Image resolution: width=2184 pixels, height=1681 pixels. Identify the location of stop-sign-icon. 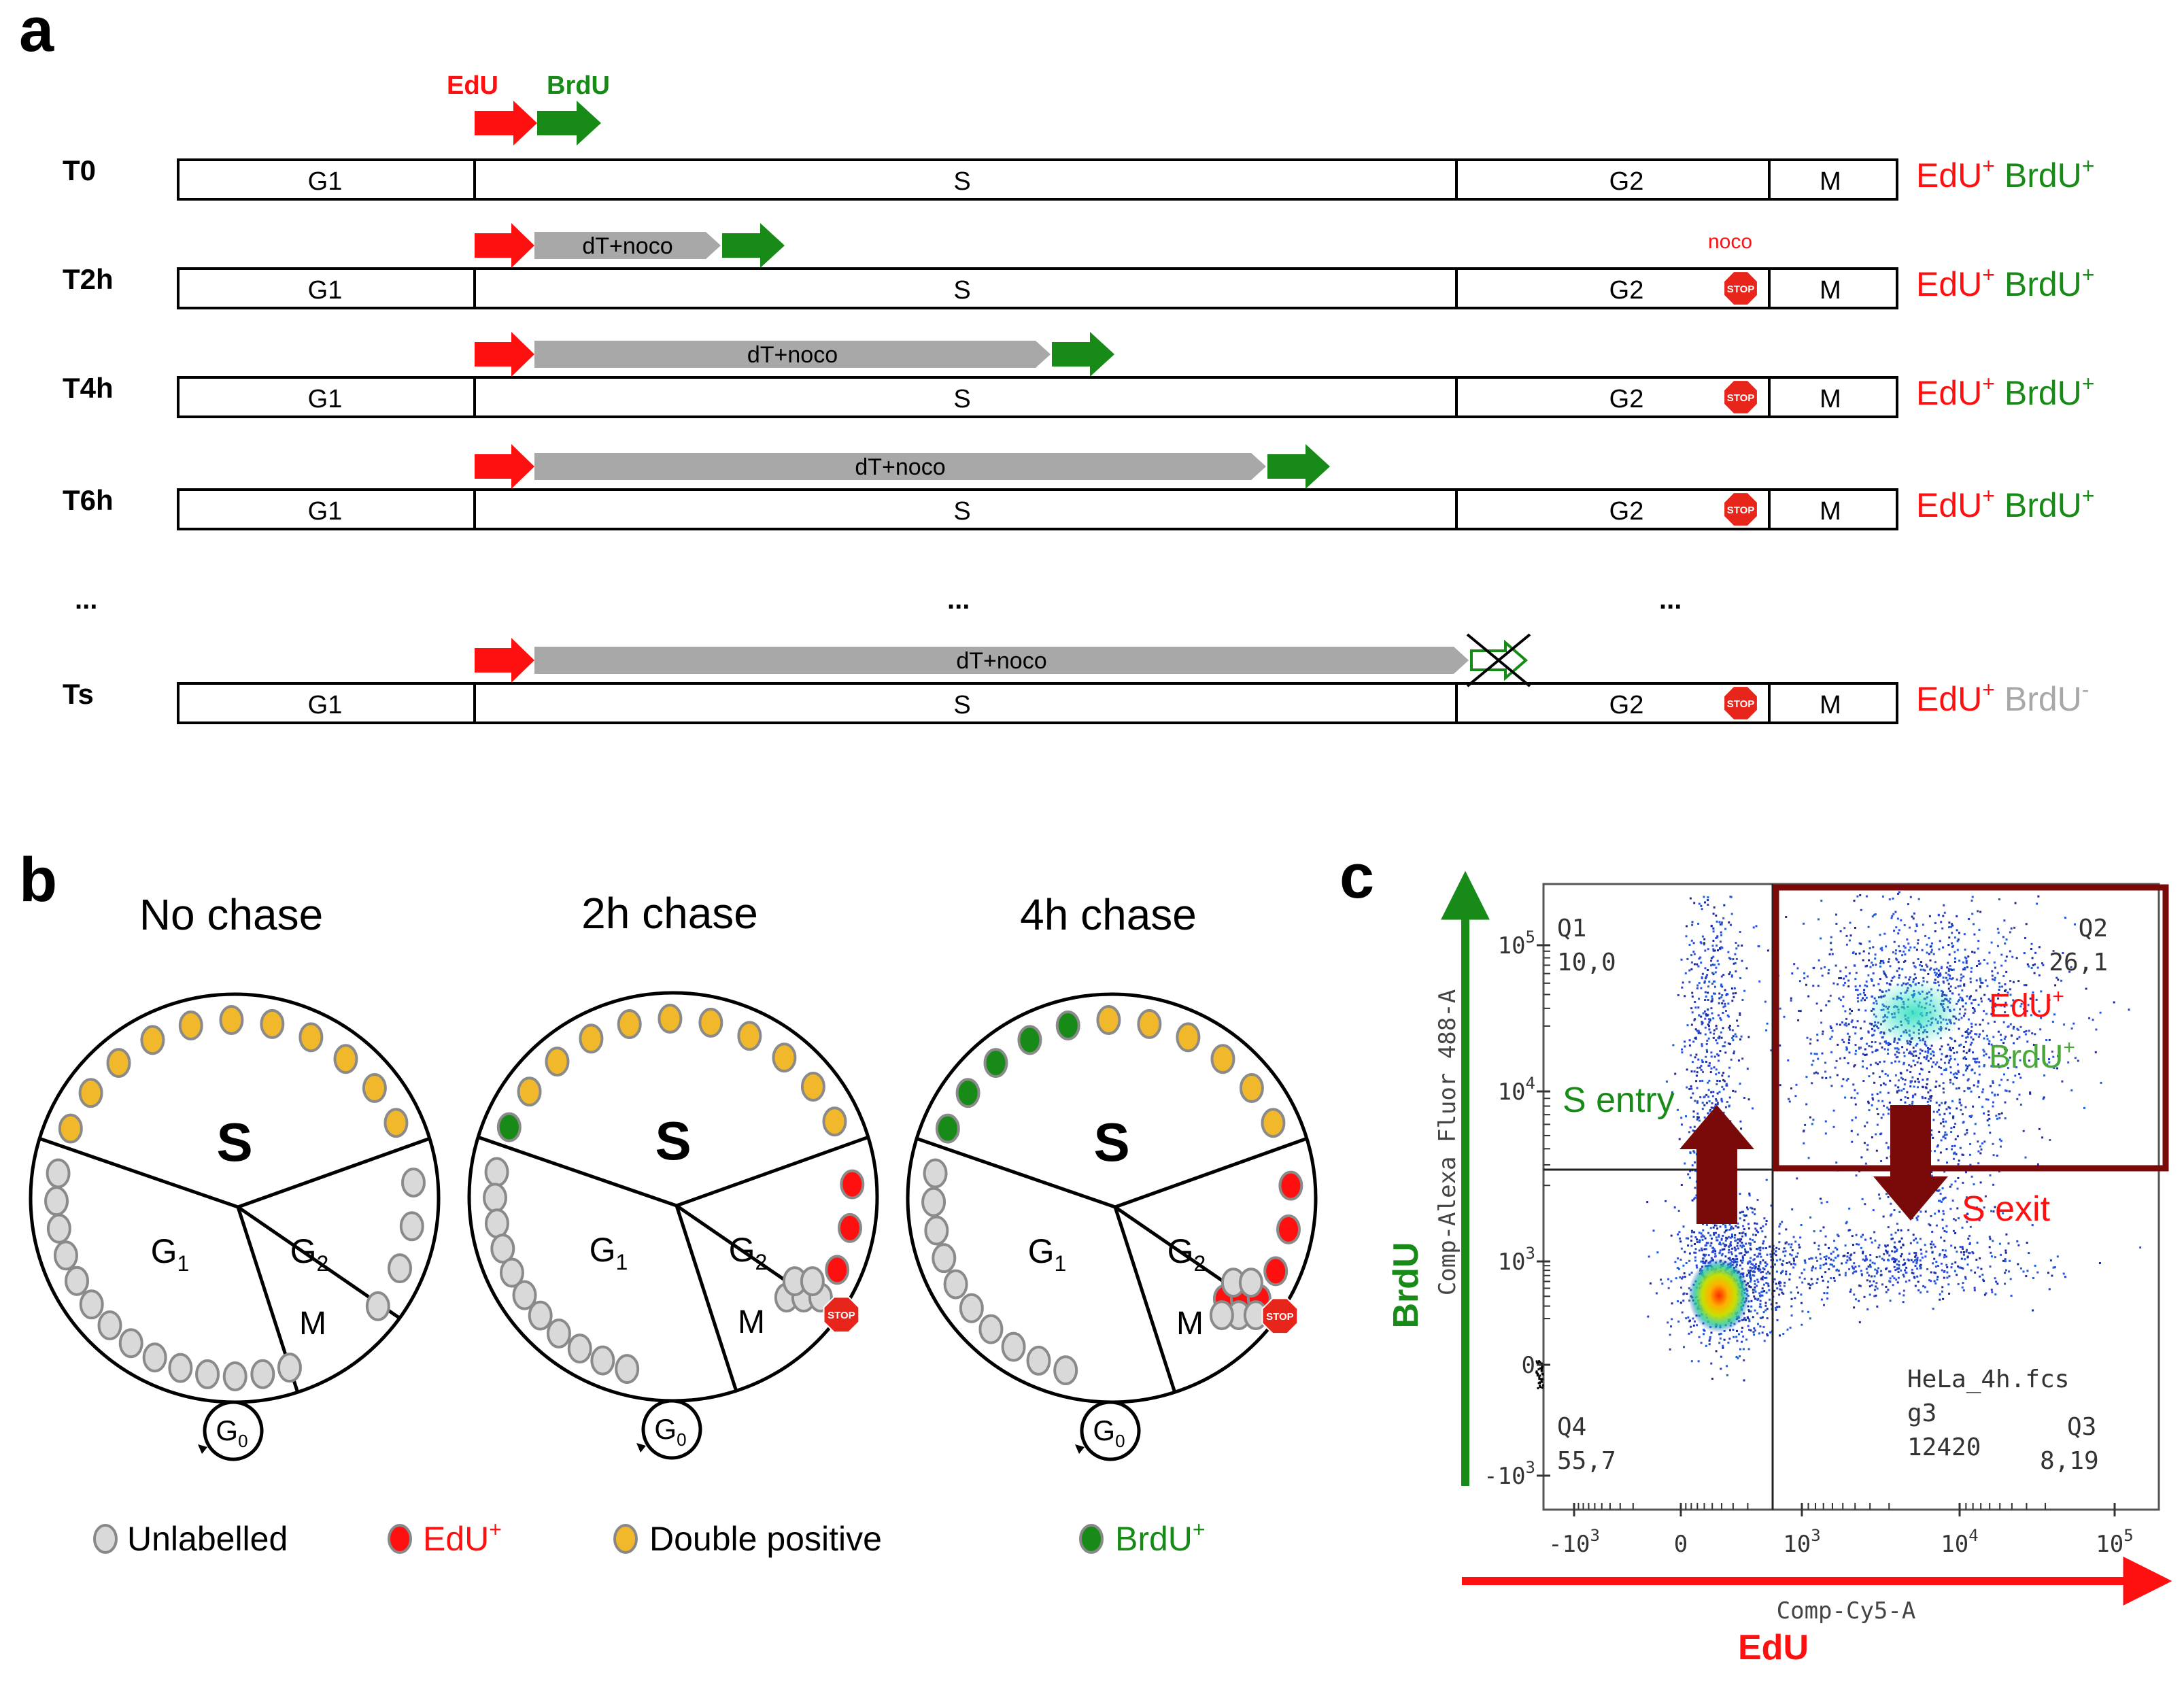
(842, 1315).